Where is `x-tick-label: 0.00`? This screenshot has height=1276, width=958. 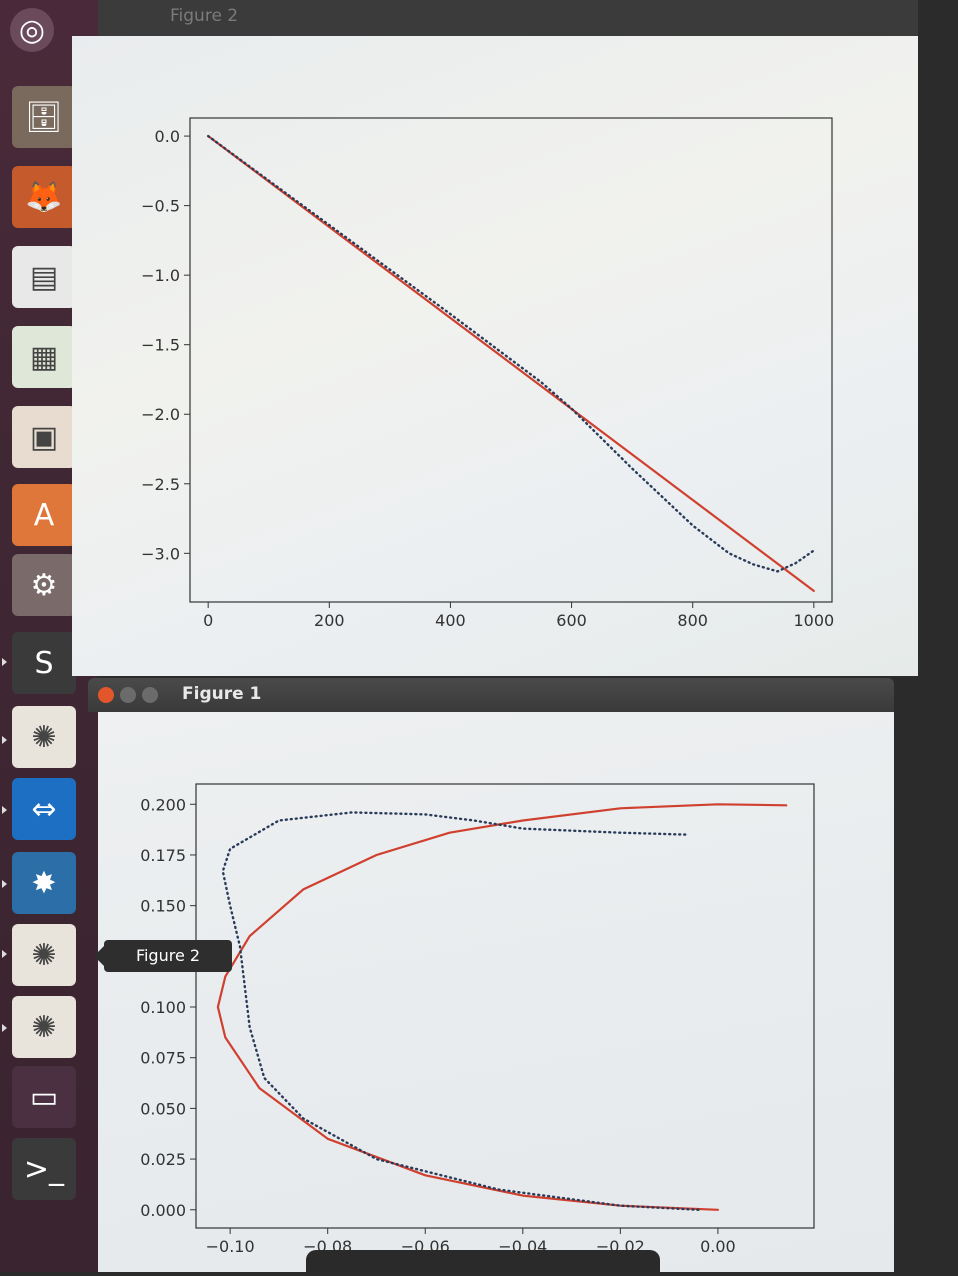
x-tick-label: 0.00 is located at coordinates (718, 1246).